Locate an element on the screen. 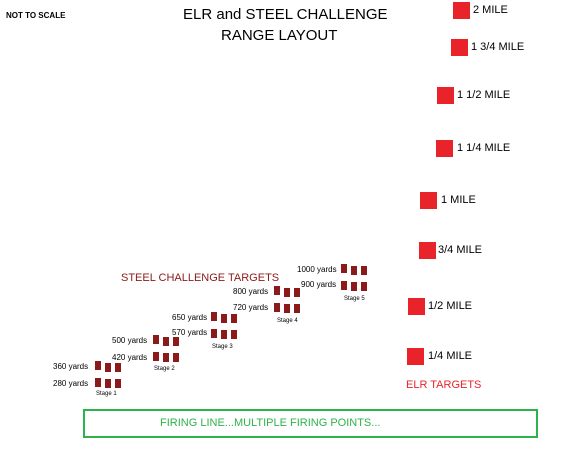  firing-line-box is located at coordinates (310, 423).